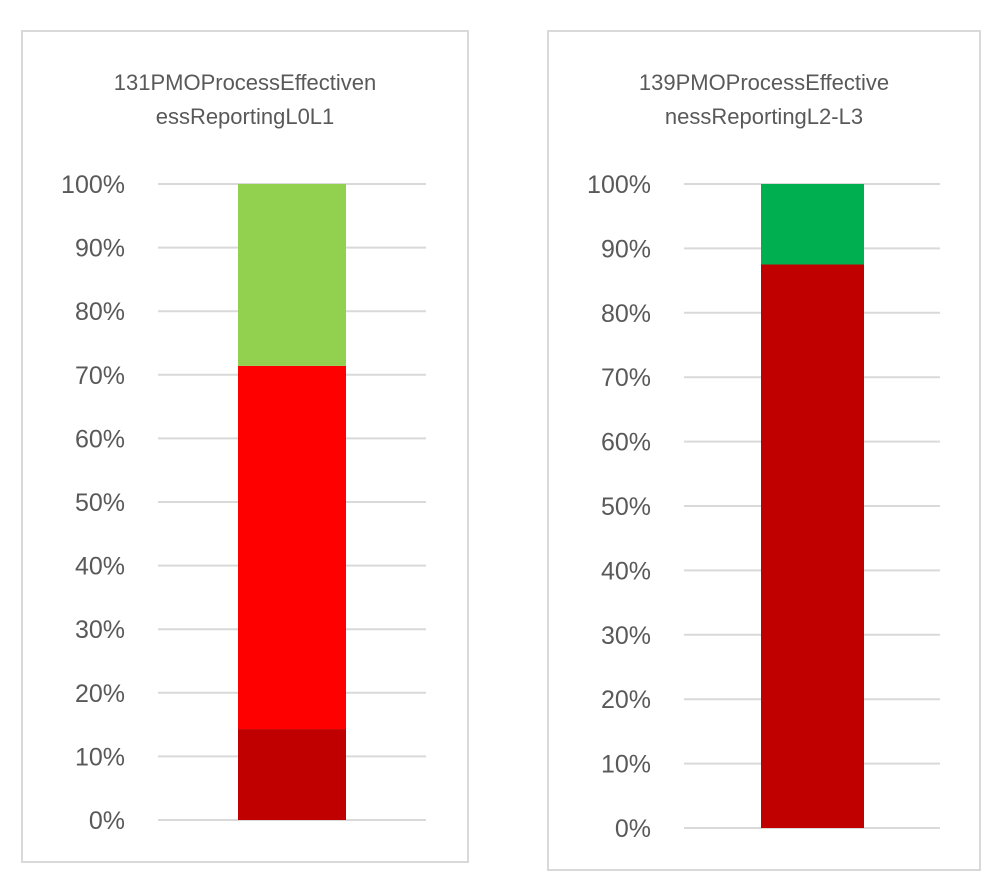  I want to click on chart-title-line-2: essReportingL0L1, so click(245, 116).